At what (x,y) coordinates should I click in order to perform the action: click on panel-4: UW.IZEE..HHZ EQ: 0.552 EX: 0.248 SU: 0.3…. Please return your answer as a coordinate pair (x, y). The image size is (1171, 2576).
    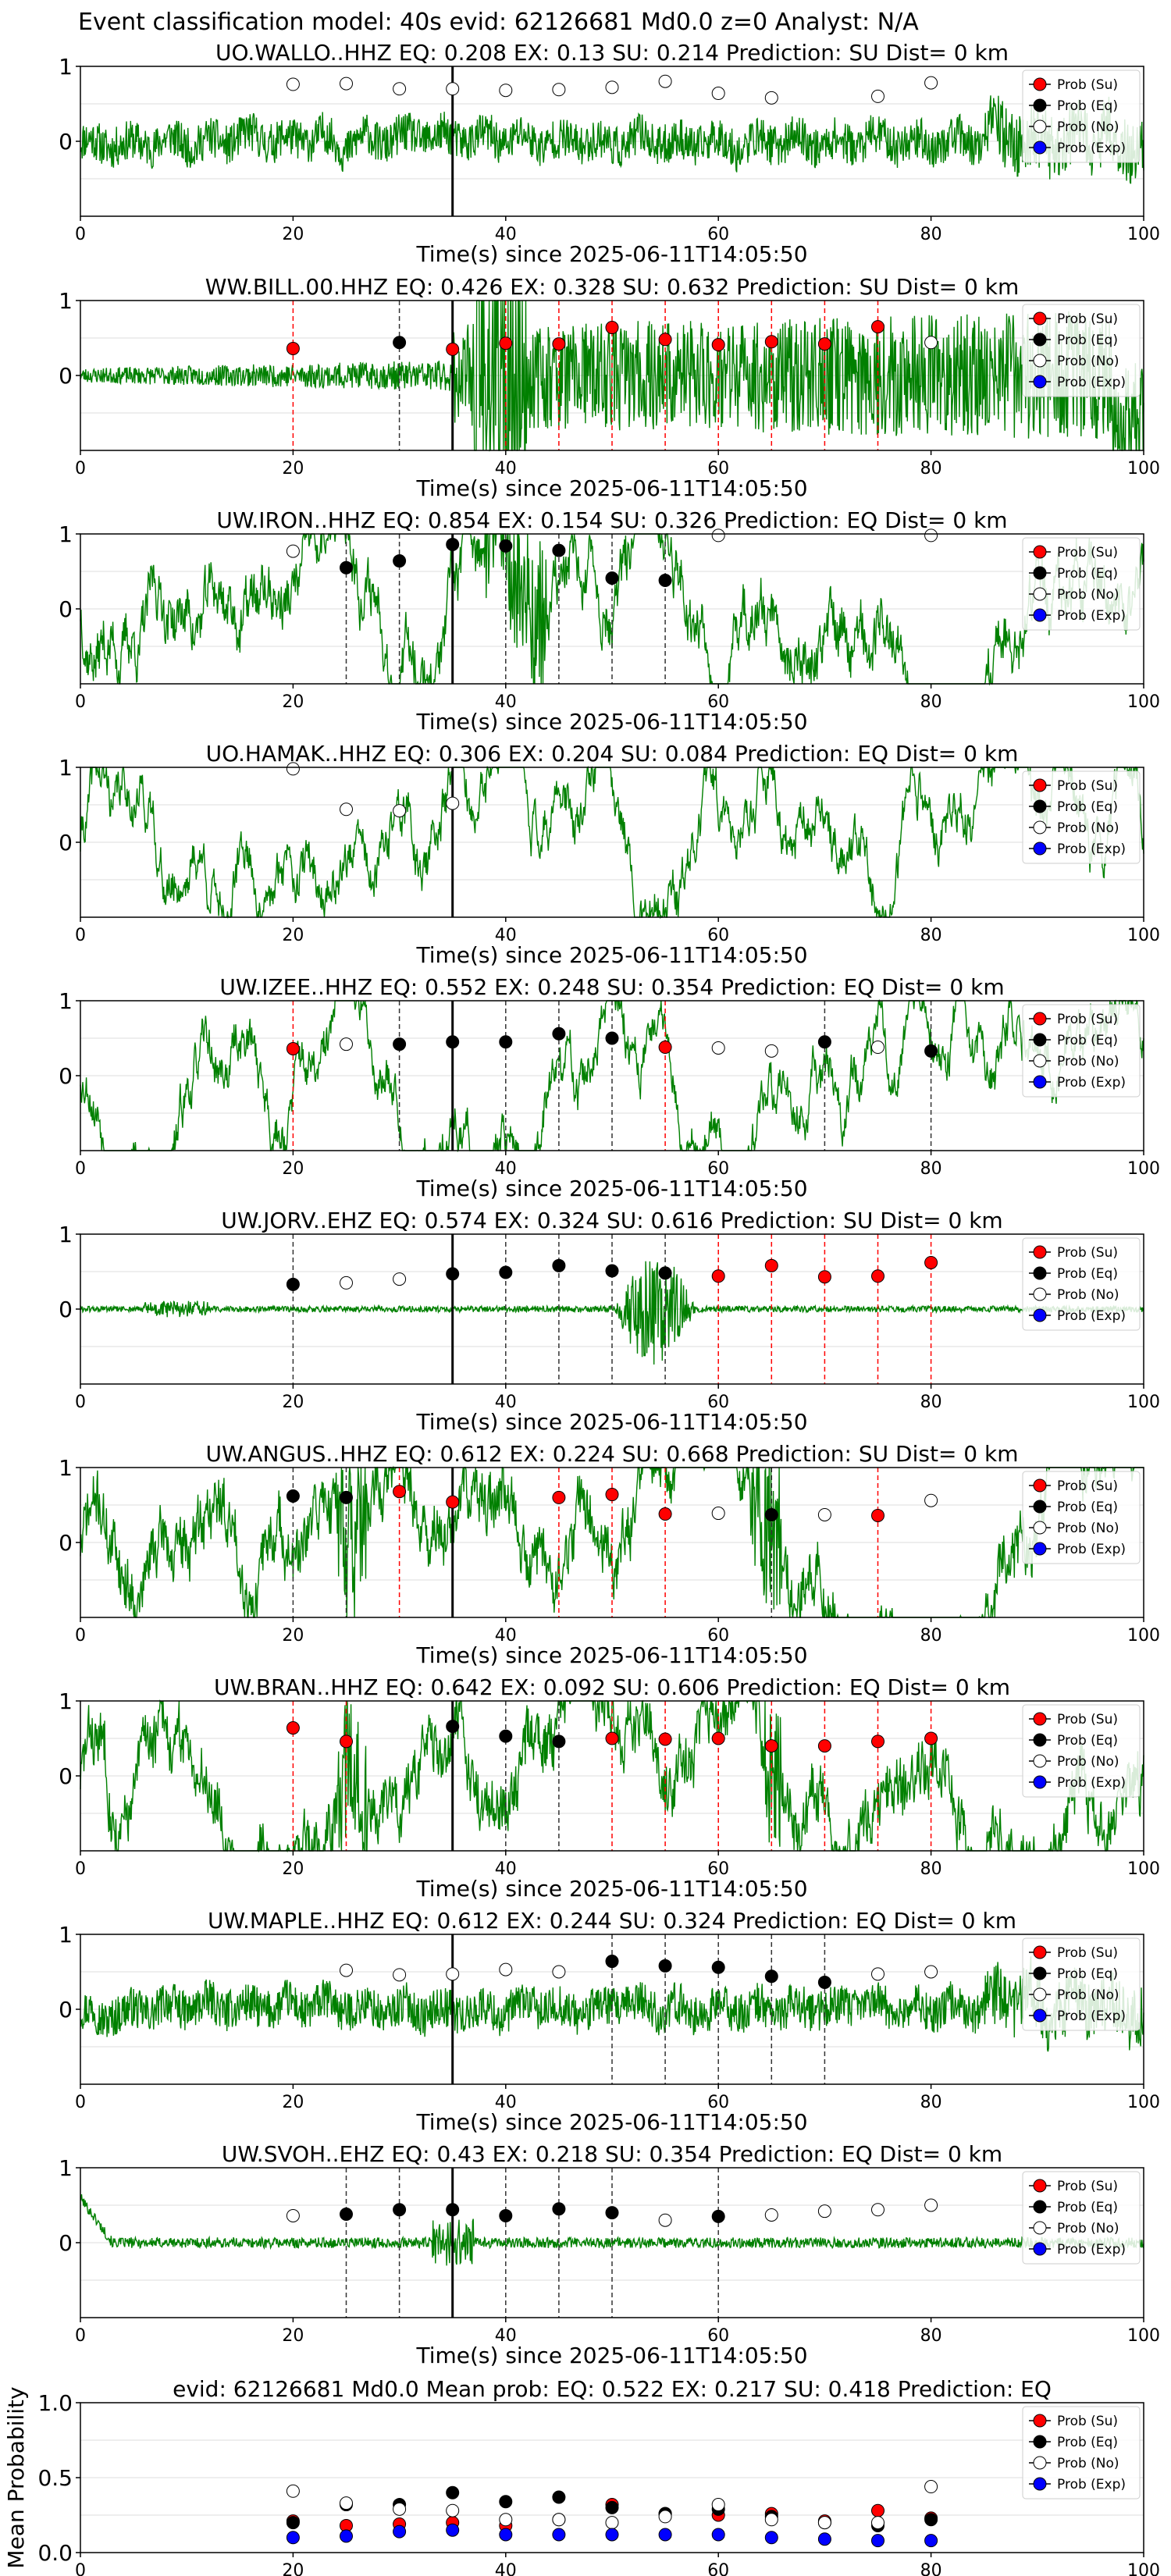
    Looking at the image, I should click on (609, 1087).